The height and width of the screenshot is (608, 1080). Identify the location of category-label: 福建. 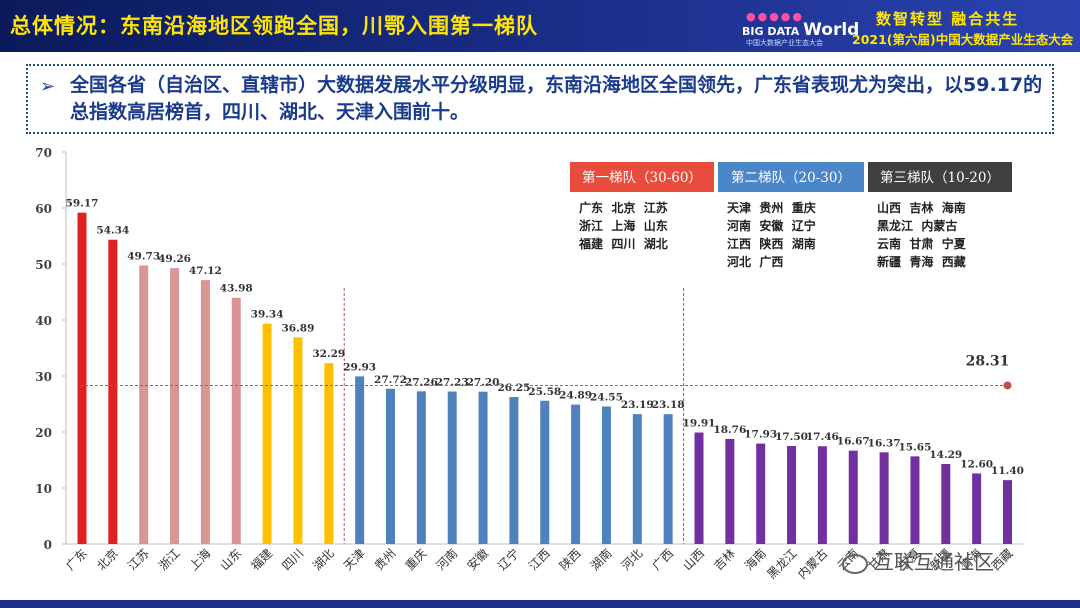
(262, 560).